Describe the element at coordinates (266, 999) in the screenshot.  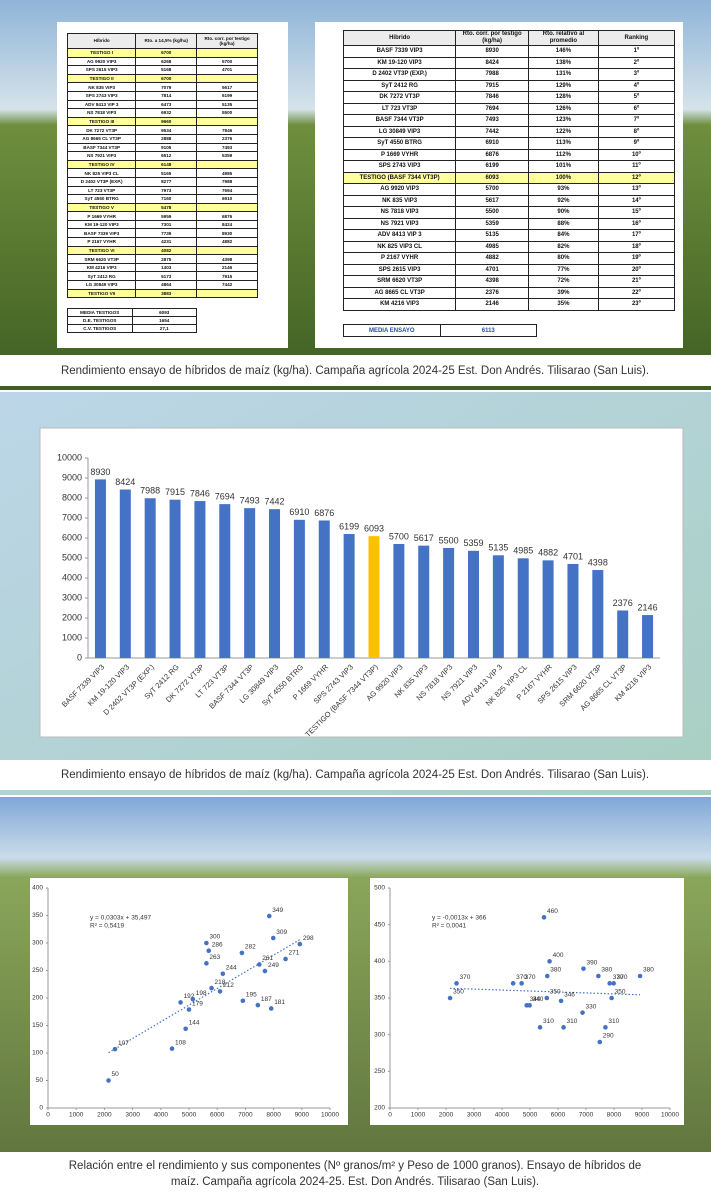
I see `data-label: 187` at that location.